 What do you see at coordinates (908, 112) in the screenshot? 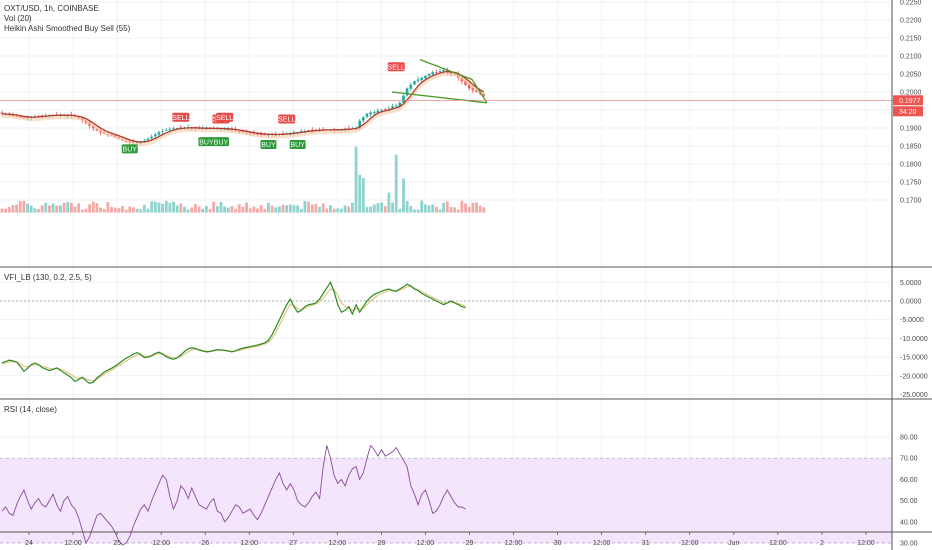
I see `countdown-text: 34:20` at bounding box center [908, 112].